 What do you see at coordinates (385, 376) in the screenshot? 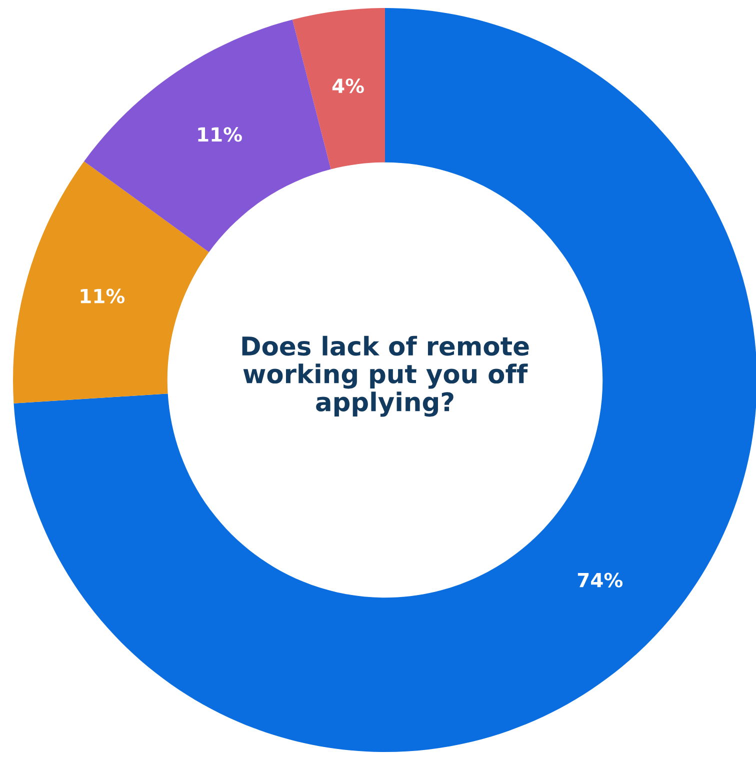
I see `text: Does lack of remote working put you off applying?` at bounding box center [385, 376].